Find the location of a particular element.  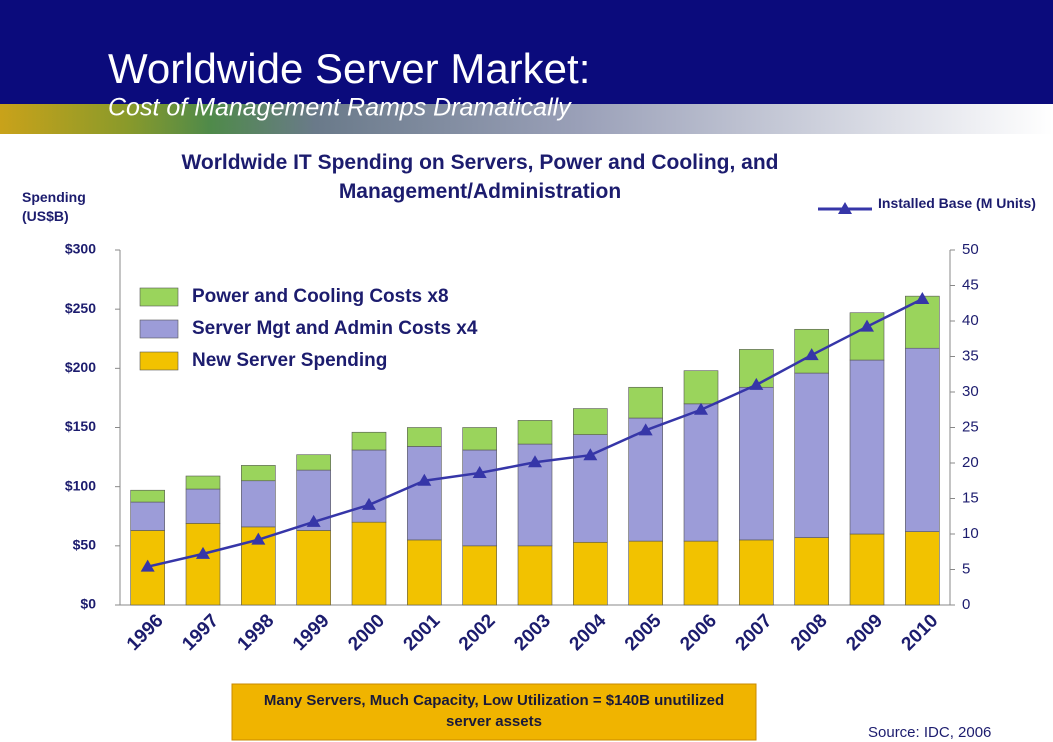

y-tick-label: $300 is located at coordinates (80, 249).